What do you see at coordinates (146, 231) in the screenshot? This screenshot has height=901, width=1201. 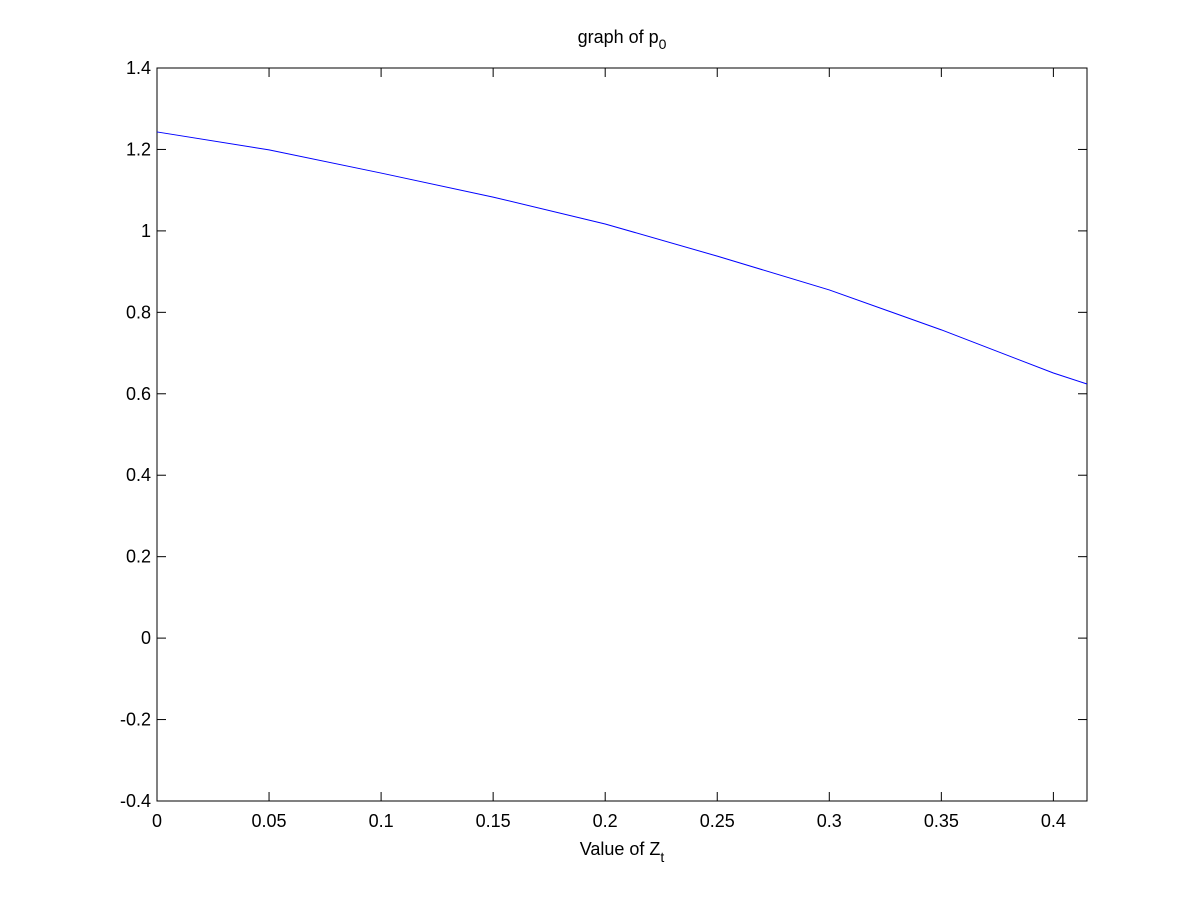 I see `y-tick-label: 1` at bounding box center [146, 231].